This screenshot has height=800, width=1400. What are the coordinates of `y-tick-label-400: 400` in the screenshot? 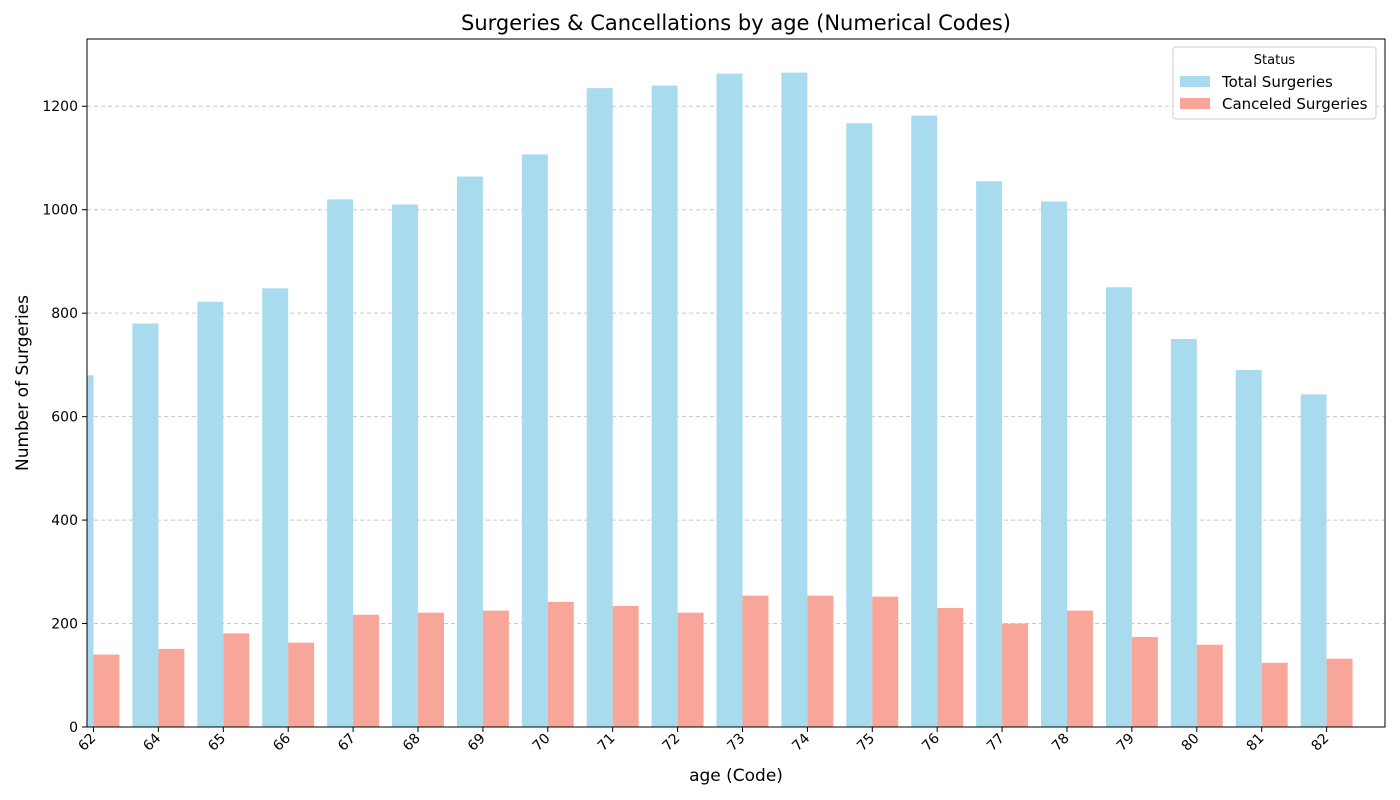 It's located at (64, 521).